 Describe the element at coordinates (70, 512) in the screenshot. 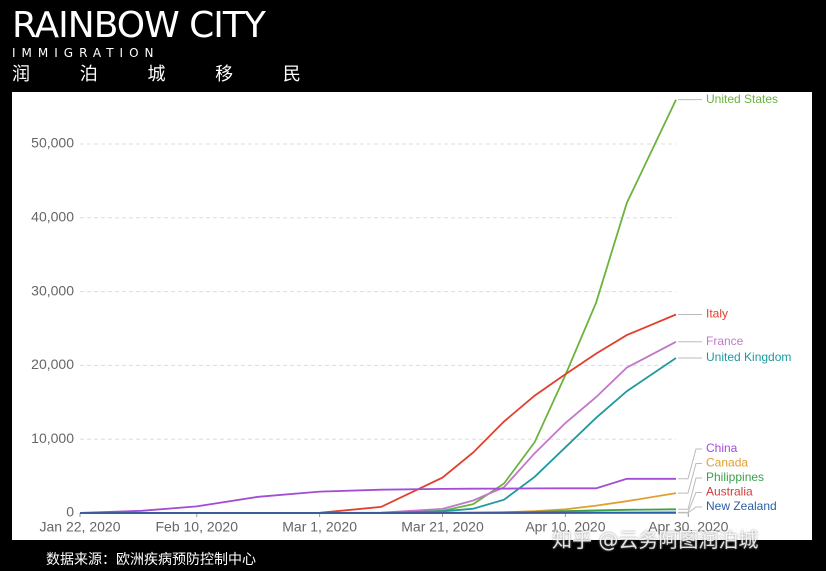

I see `y-tick-label: 0` at that location.